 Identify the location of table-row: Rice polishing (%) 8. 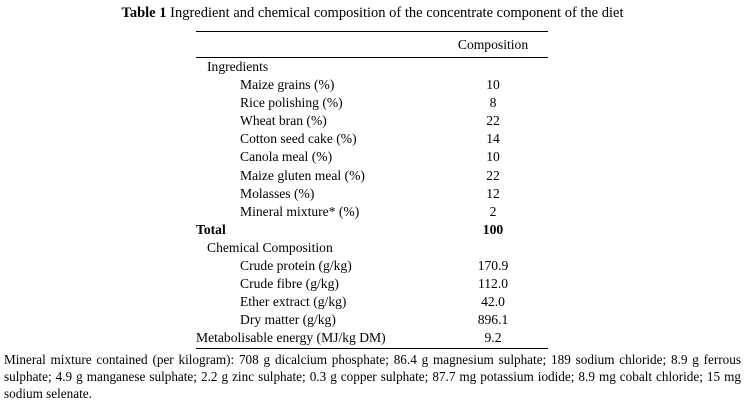
(372, 103).